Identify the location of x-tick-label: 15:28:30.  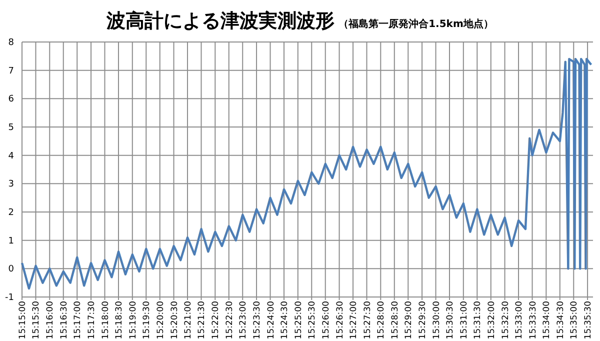
(395, 320).